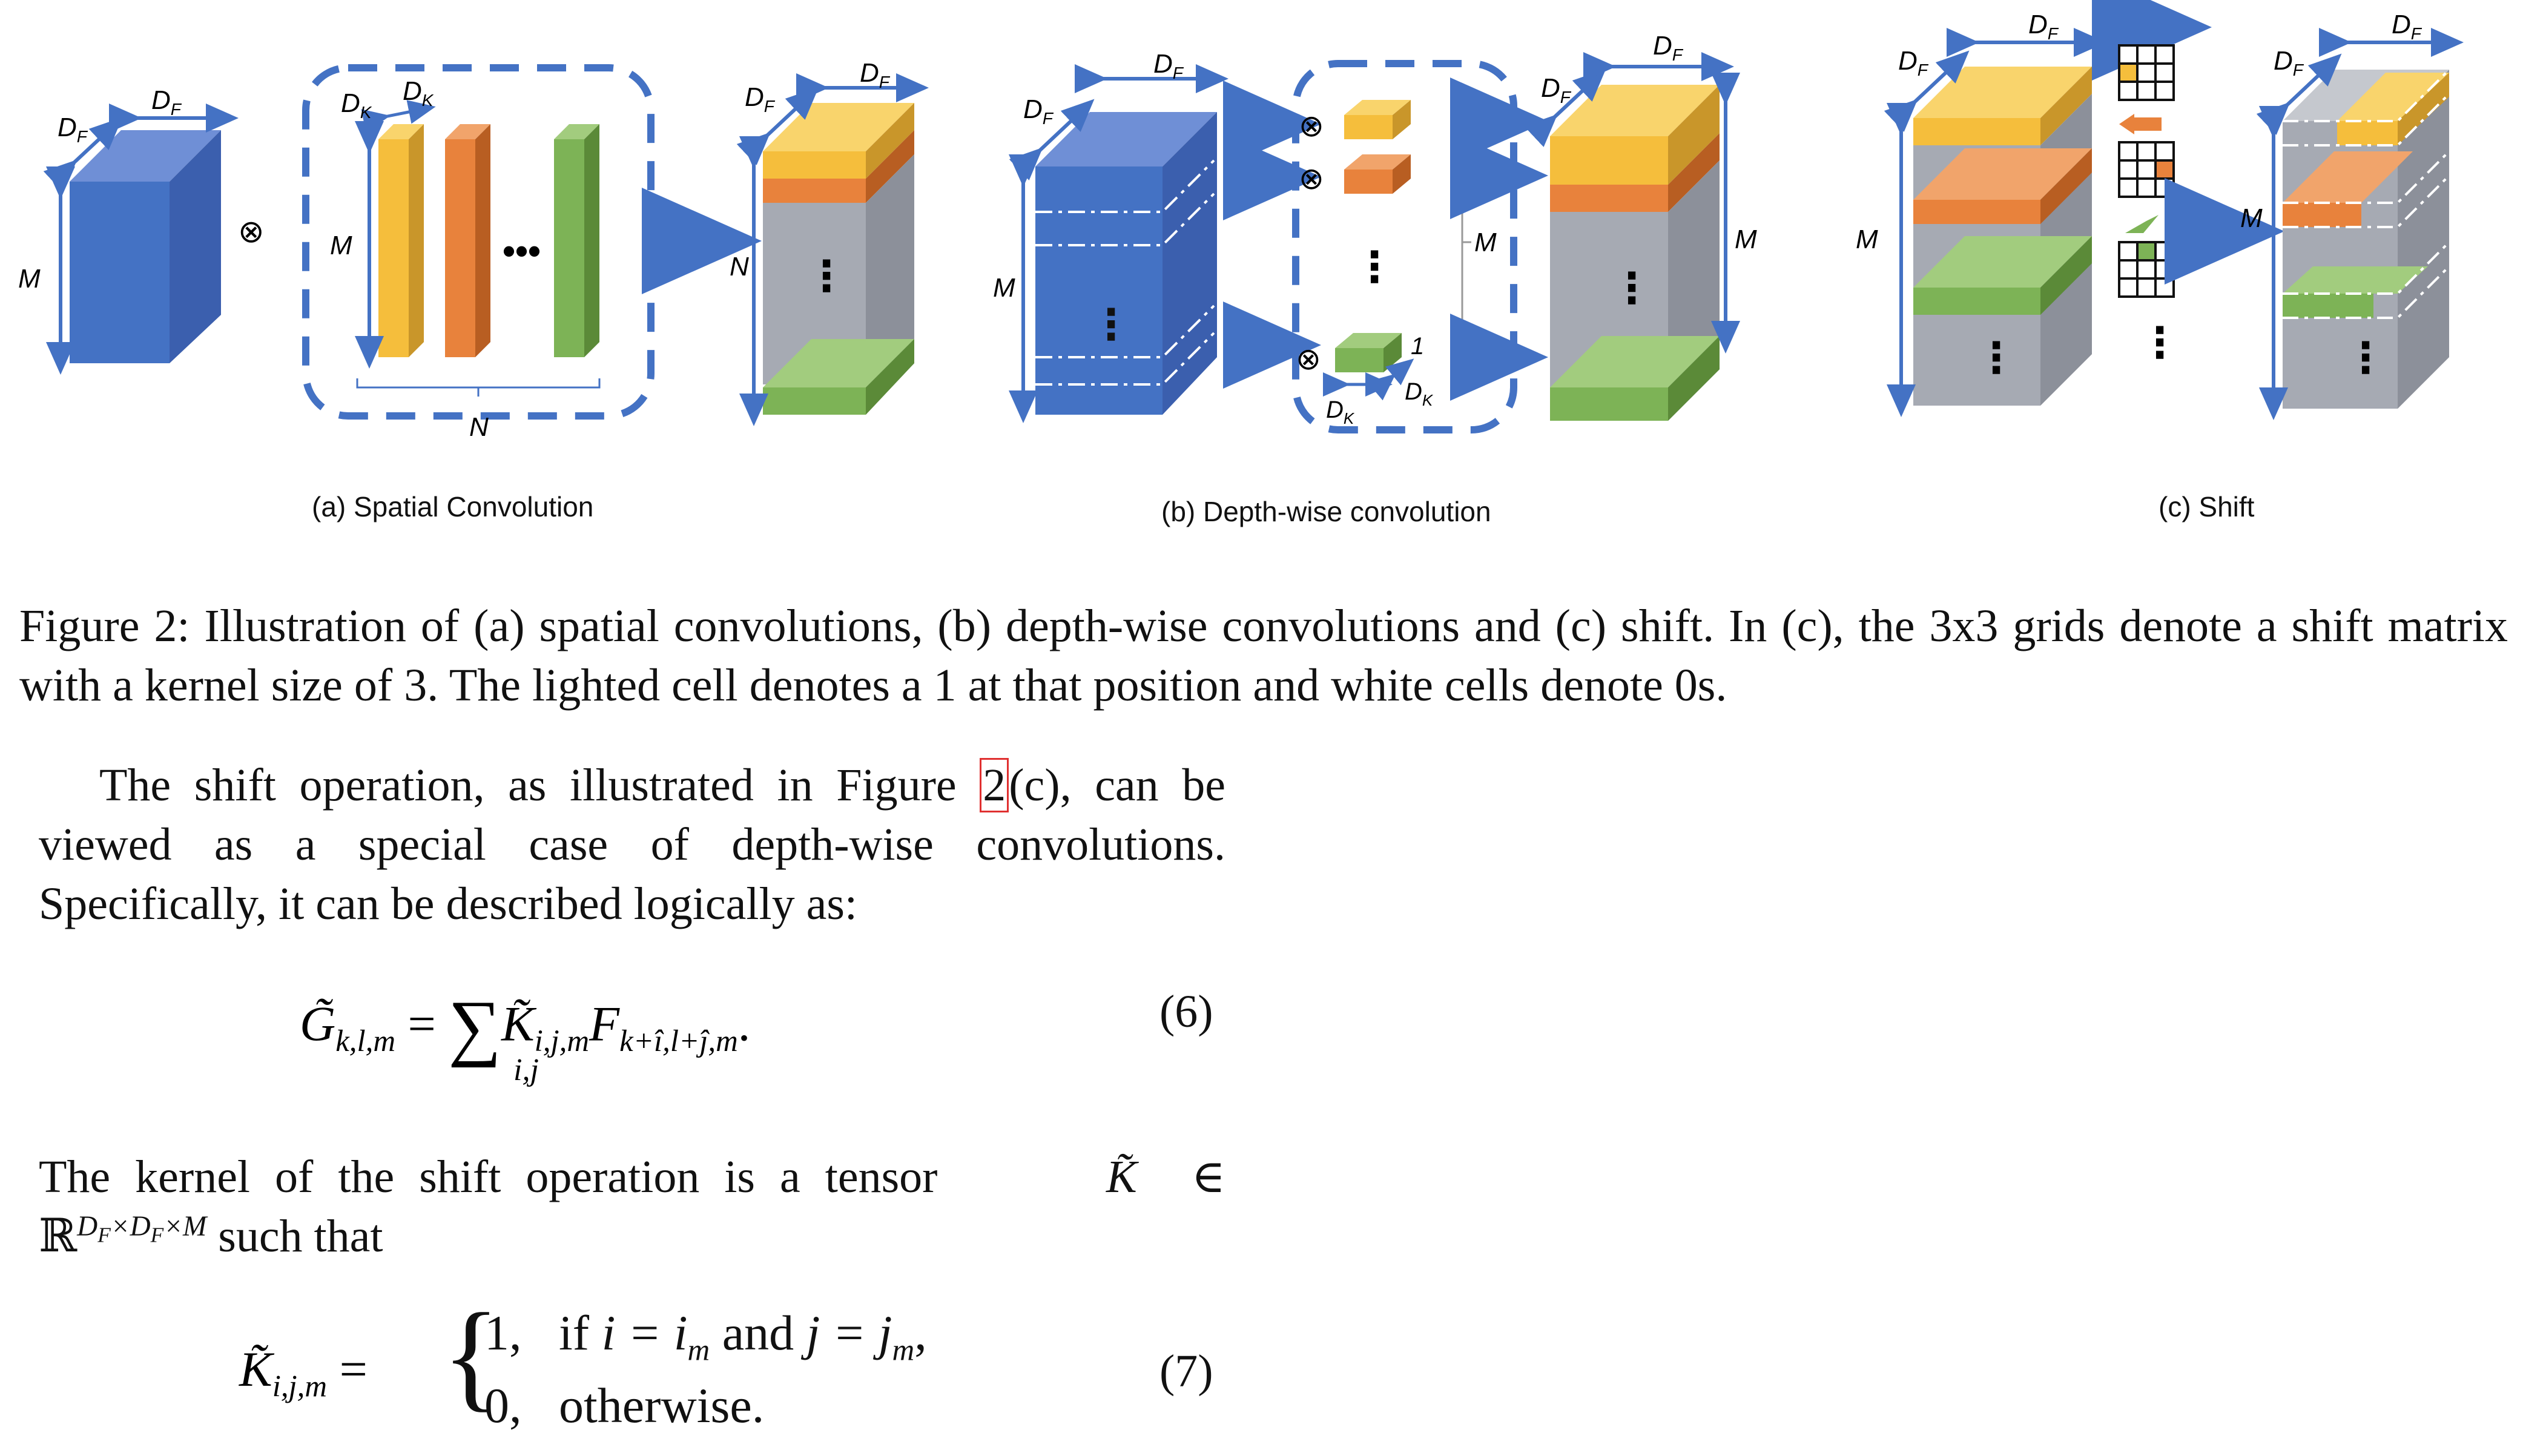 This screenshot has height=1456, width=2523. I want to click on eq-term: j = j, so click(849, 1332).